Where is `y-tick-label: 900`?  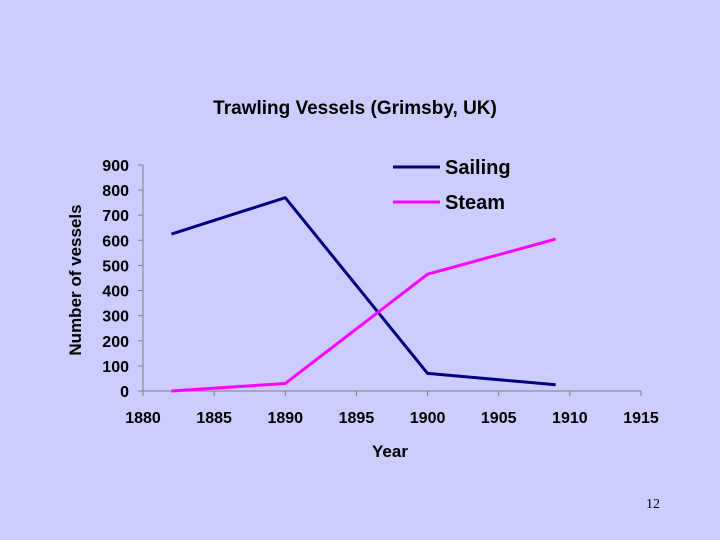 y-tick-label: 900 is located at coordinates (115, 166).